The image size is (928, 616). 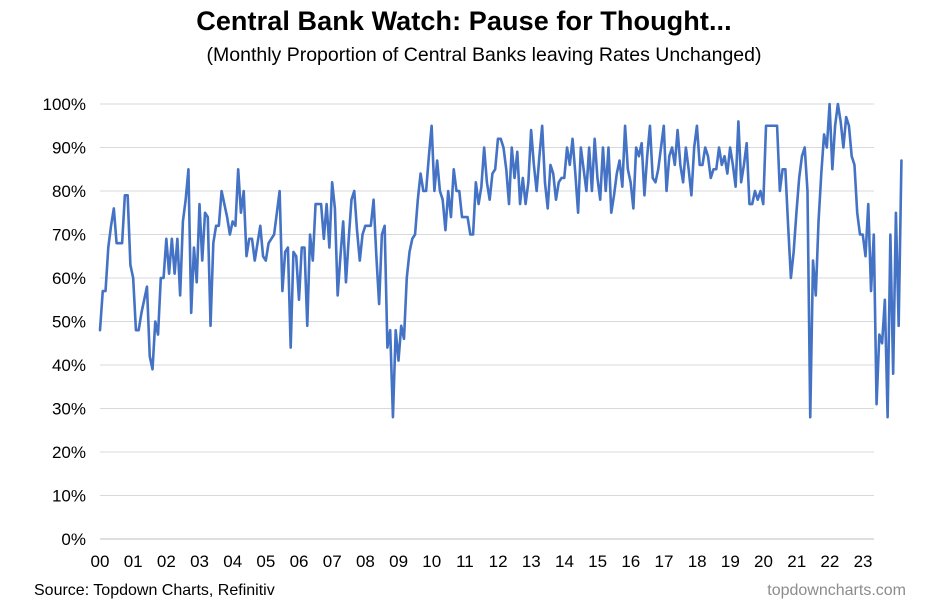 I want to click on y-tick-label: 0%, so click(x=73, y=539).